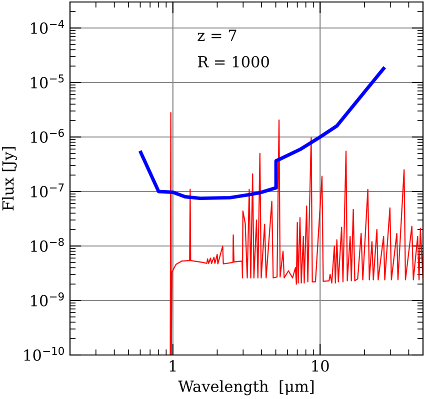 This screenshot has height=399, width=425. What do you see at coordinates (9, 178) in the screenshot?
I see `y-axis-title: Flux [Jy]` at bounding box center [9, 178].